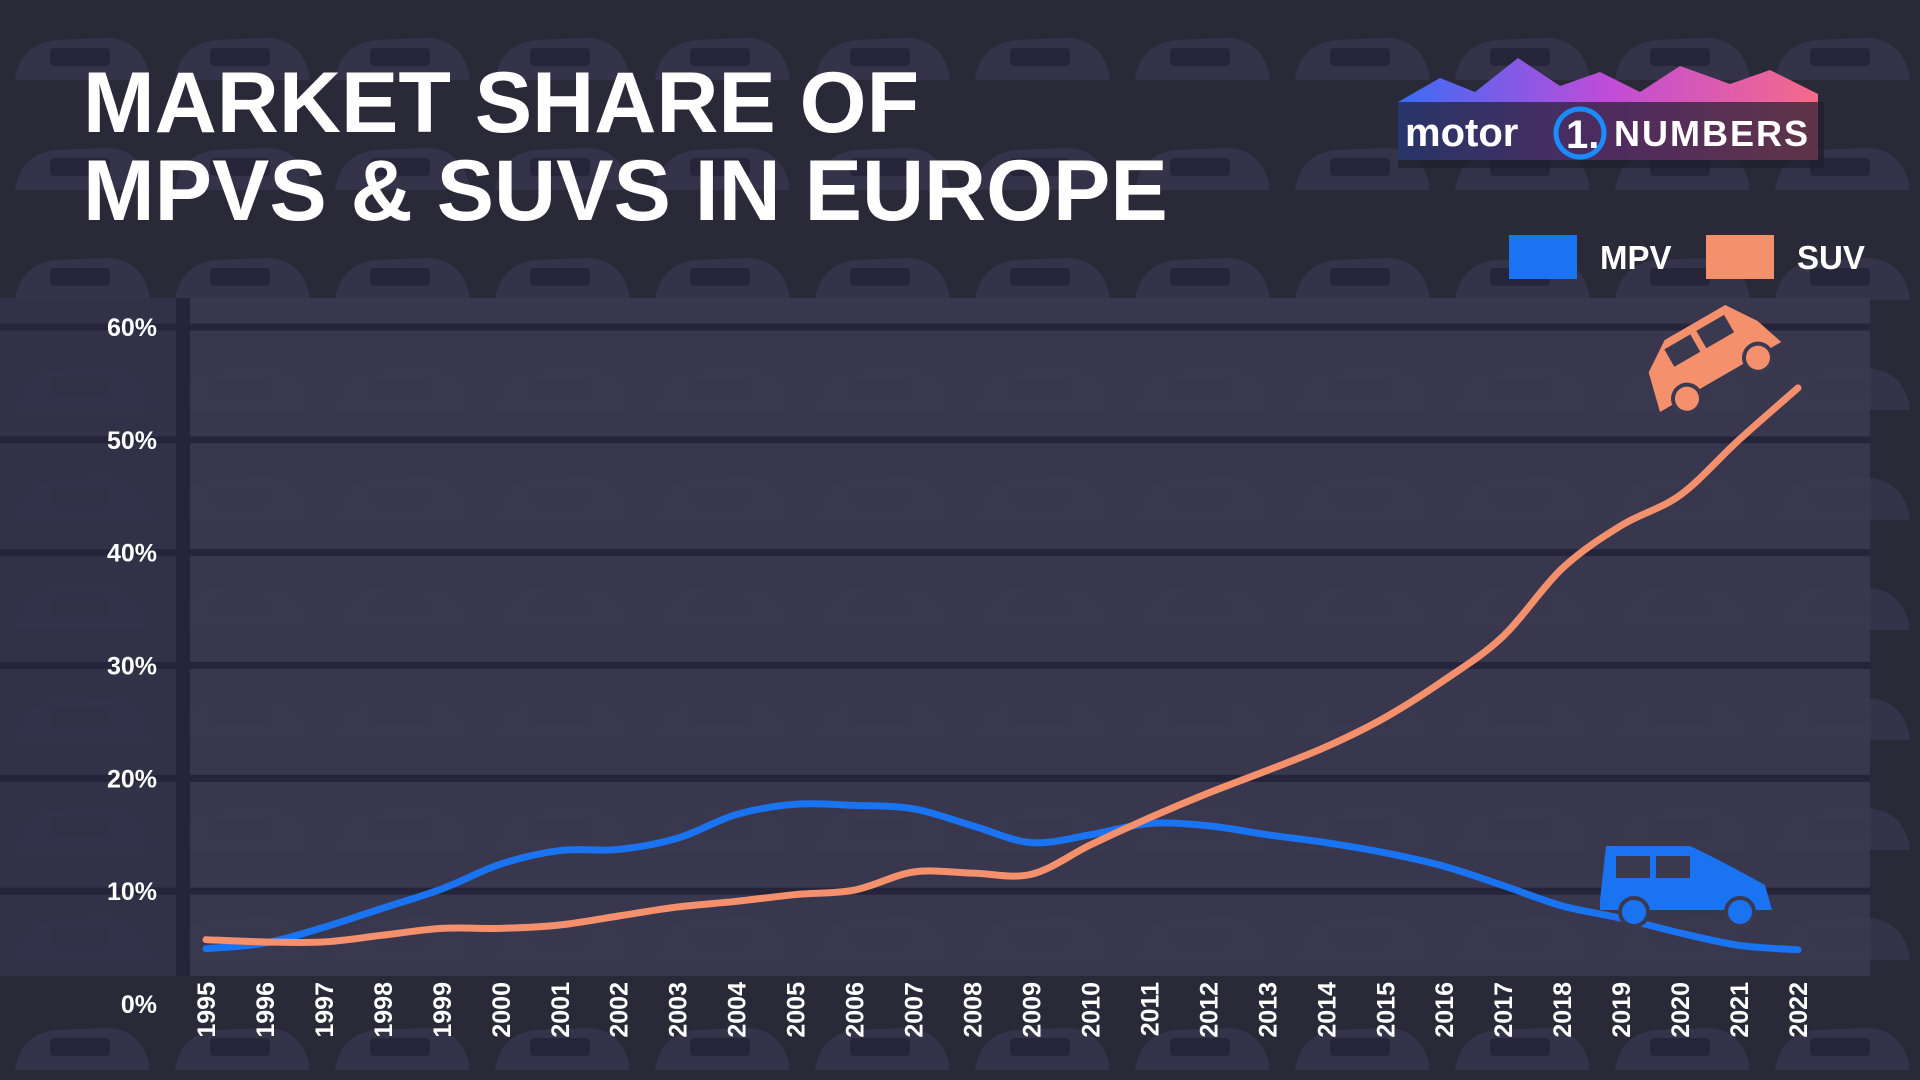 This screenshot has width=1920, height=1080. I want to click on x-tick-label: 2010, so click(1091, 1010).